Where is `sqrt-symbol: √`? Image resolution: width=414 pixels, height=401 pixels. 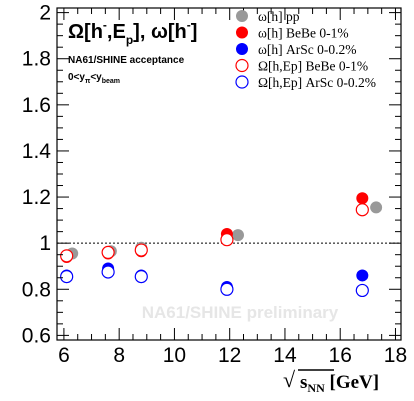
sqrt-symbol: √ is located at coordinates (289, 379).